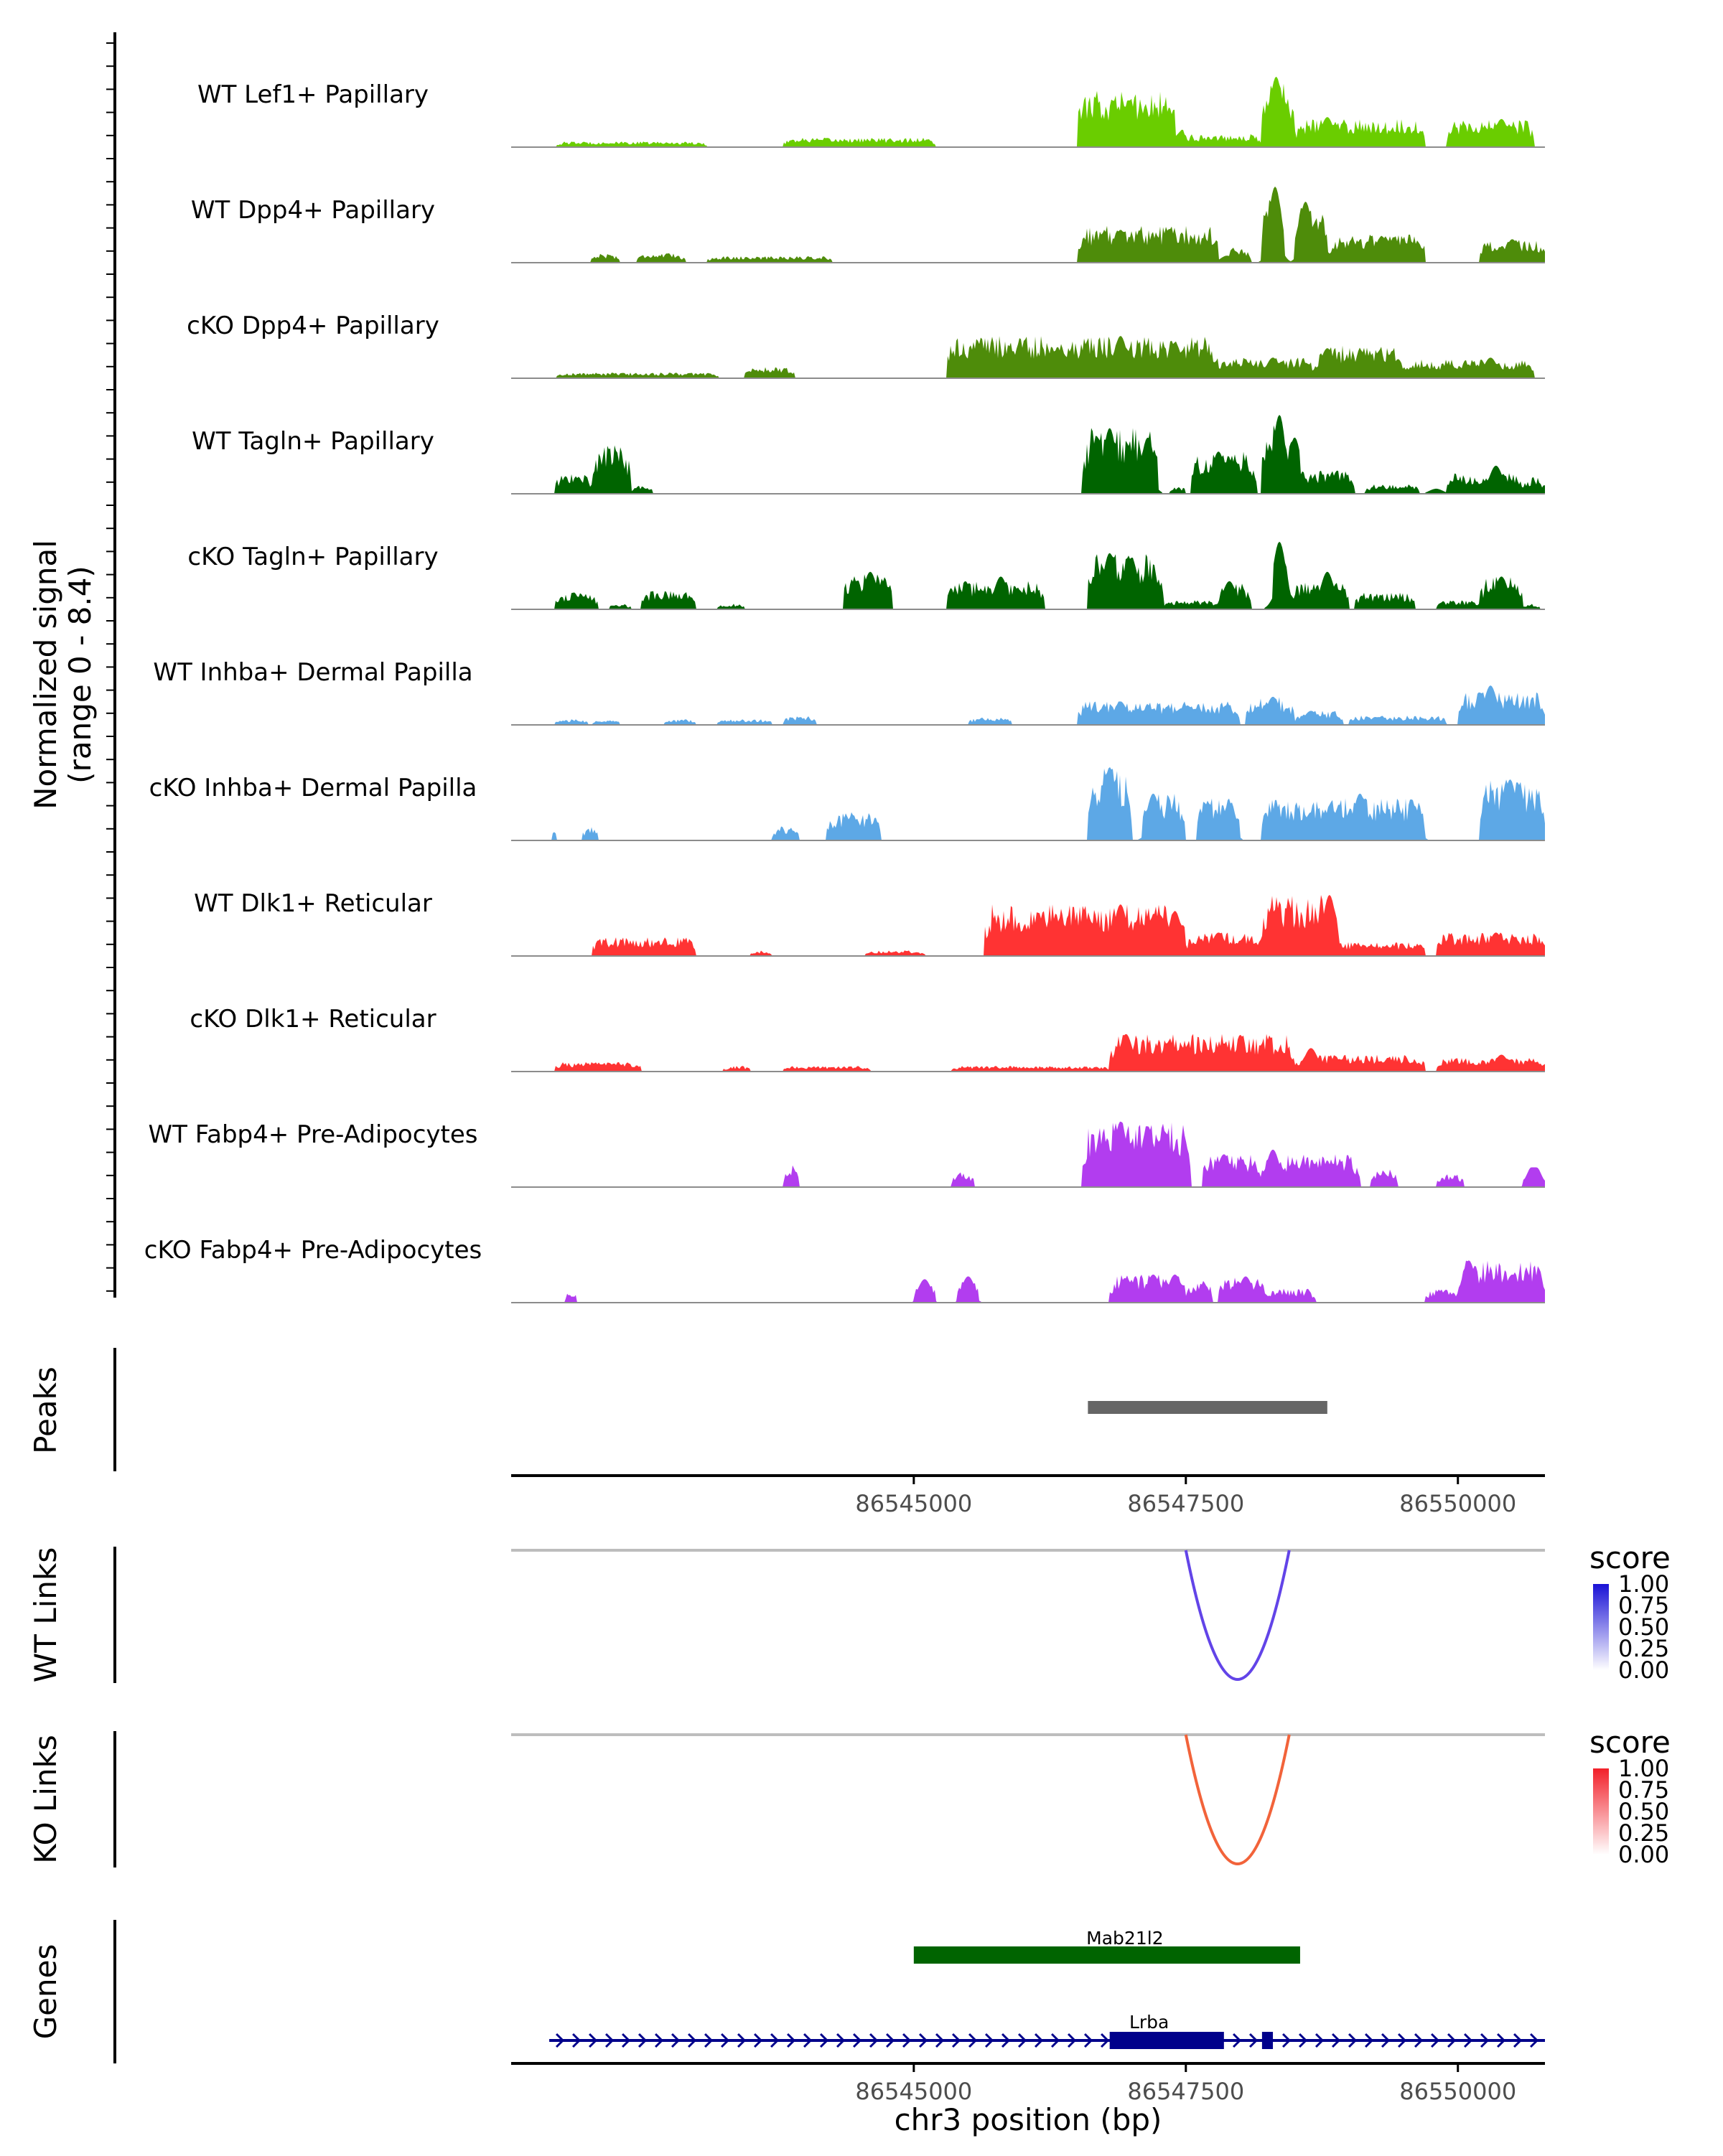 The width and height of the screenshot is (1723, 2156). Describe the element at coordinates (313, 1134) in the screenshot. I see `track-label: WT Fabp4+ Pre-Adipocytes` at that location.